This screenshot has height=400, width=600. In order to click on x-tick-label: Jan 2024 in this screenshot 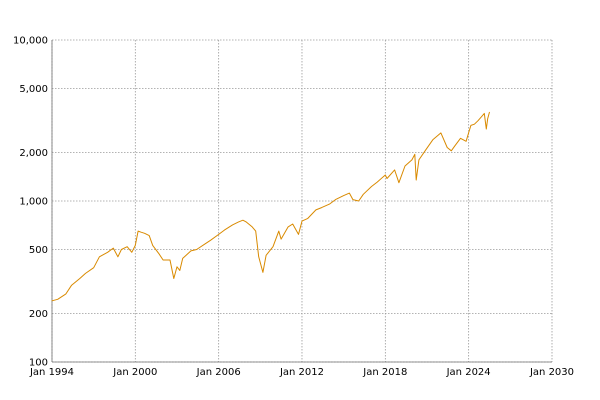, I will do `click(468, 372)`.